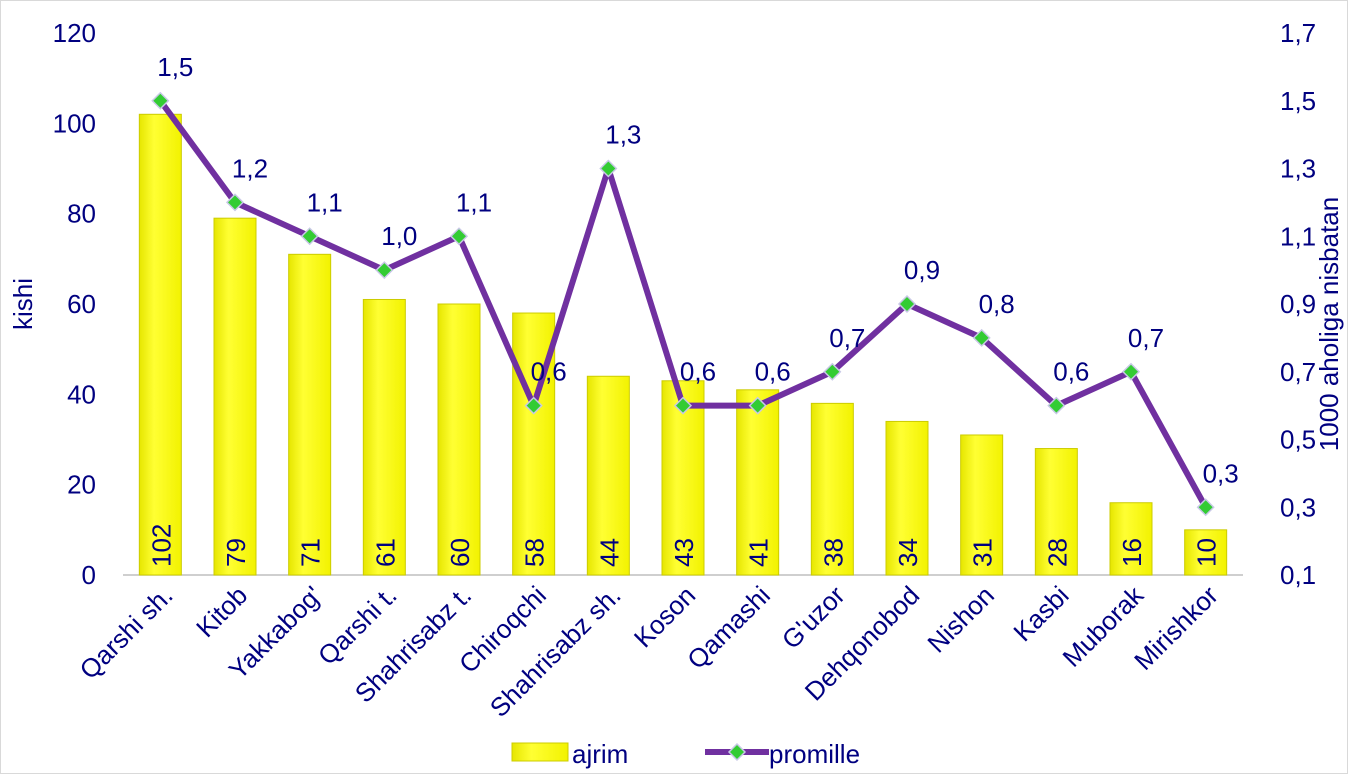  I want to click on bar-value-label: 60, so click(460, 552).